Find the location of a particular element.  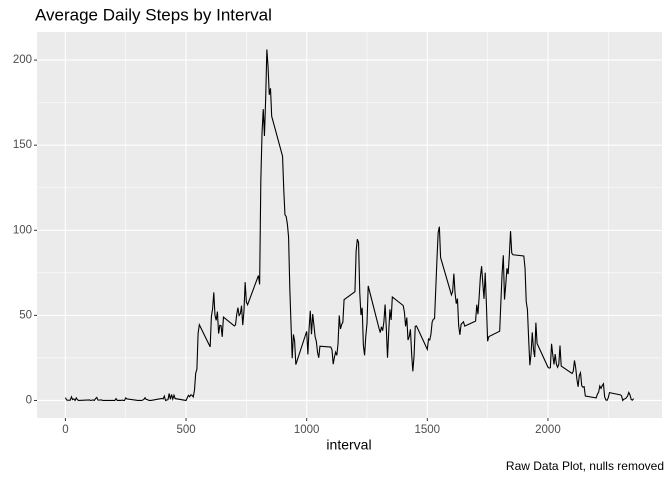

y-tick-label: 0 is located at coordinates (29, 401).